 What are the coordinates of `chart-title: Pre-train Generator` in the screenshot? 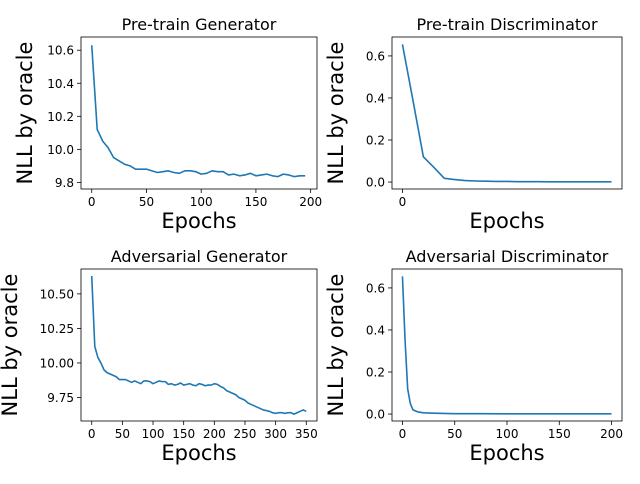 It's located at (199, 24).